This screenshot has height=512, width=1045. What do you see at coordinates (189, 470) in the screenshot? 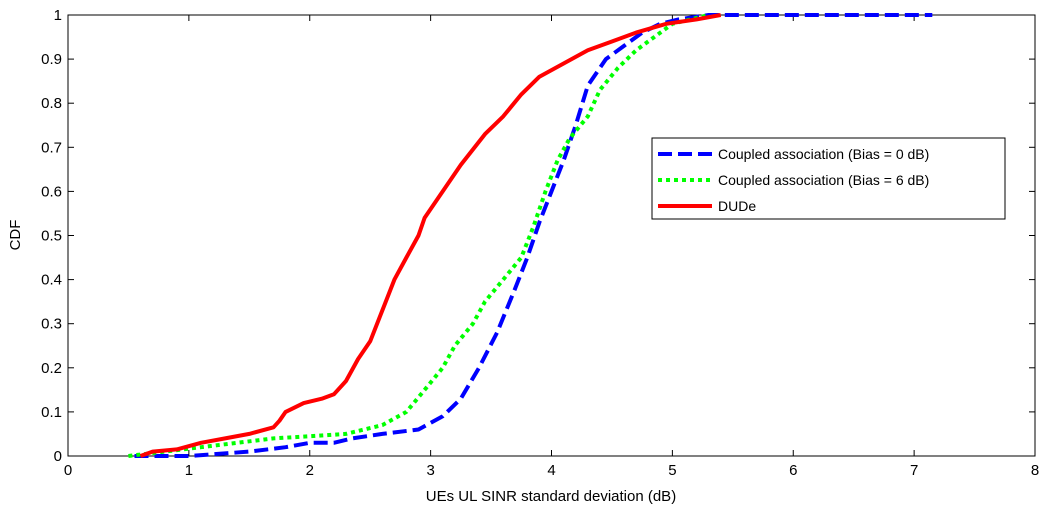
I see `x-tick-label: 1` at bounding box center [189, 470].